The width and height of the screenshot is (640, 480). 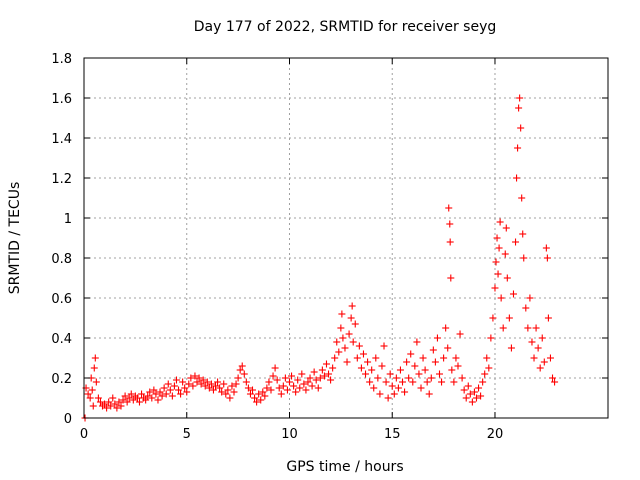 What do you see at coordinates (68, 219) in the screenshot?
I see `y-tick-label: 1` at bounding box center [68, 219].